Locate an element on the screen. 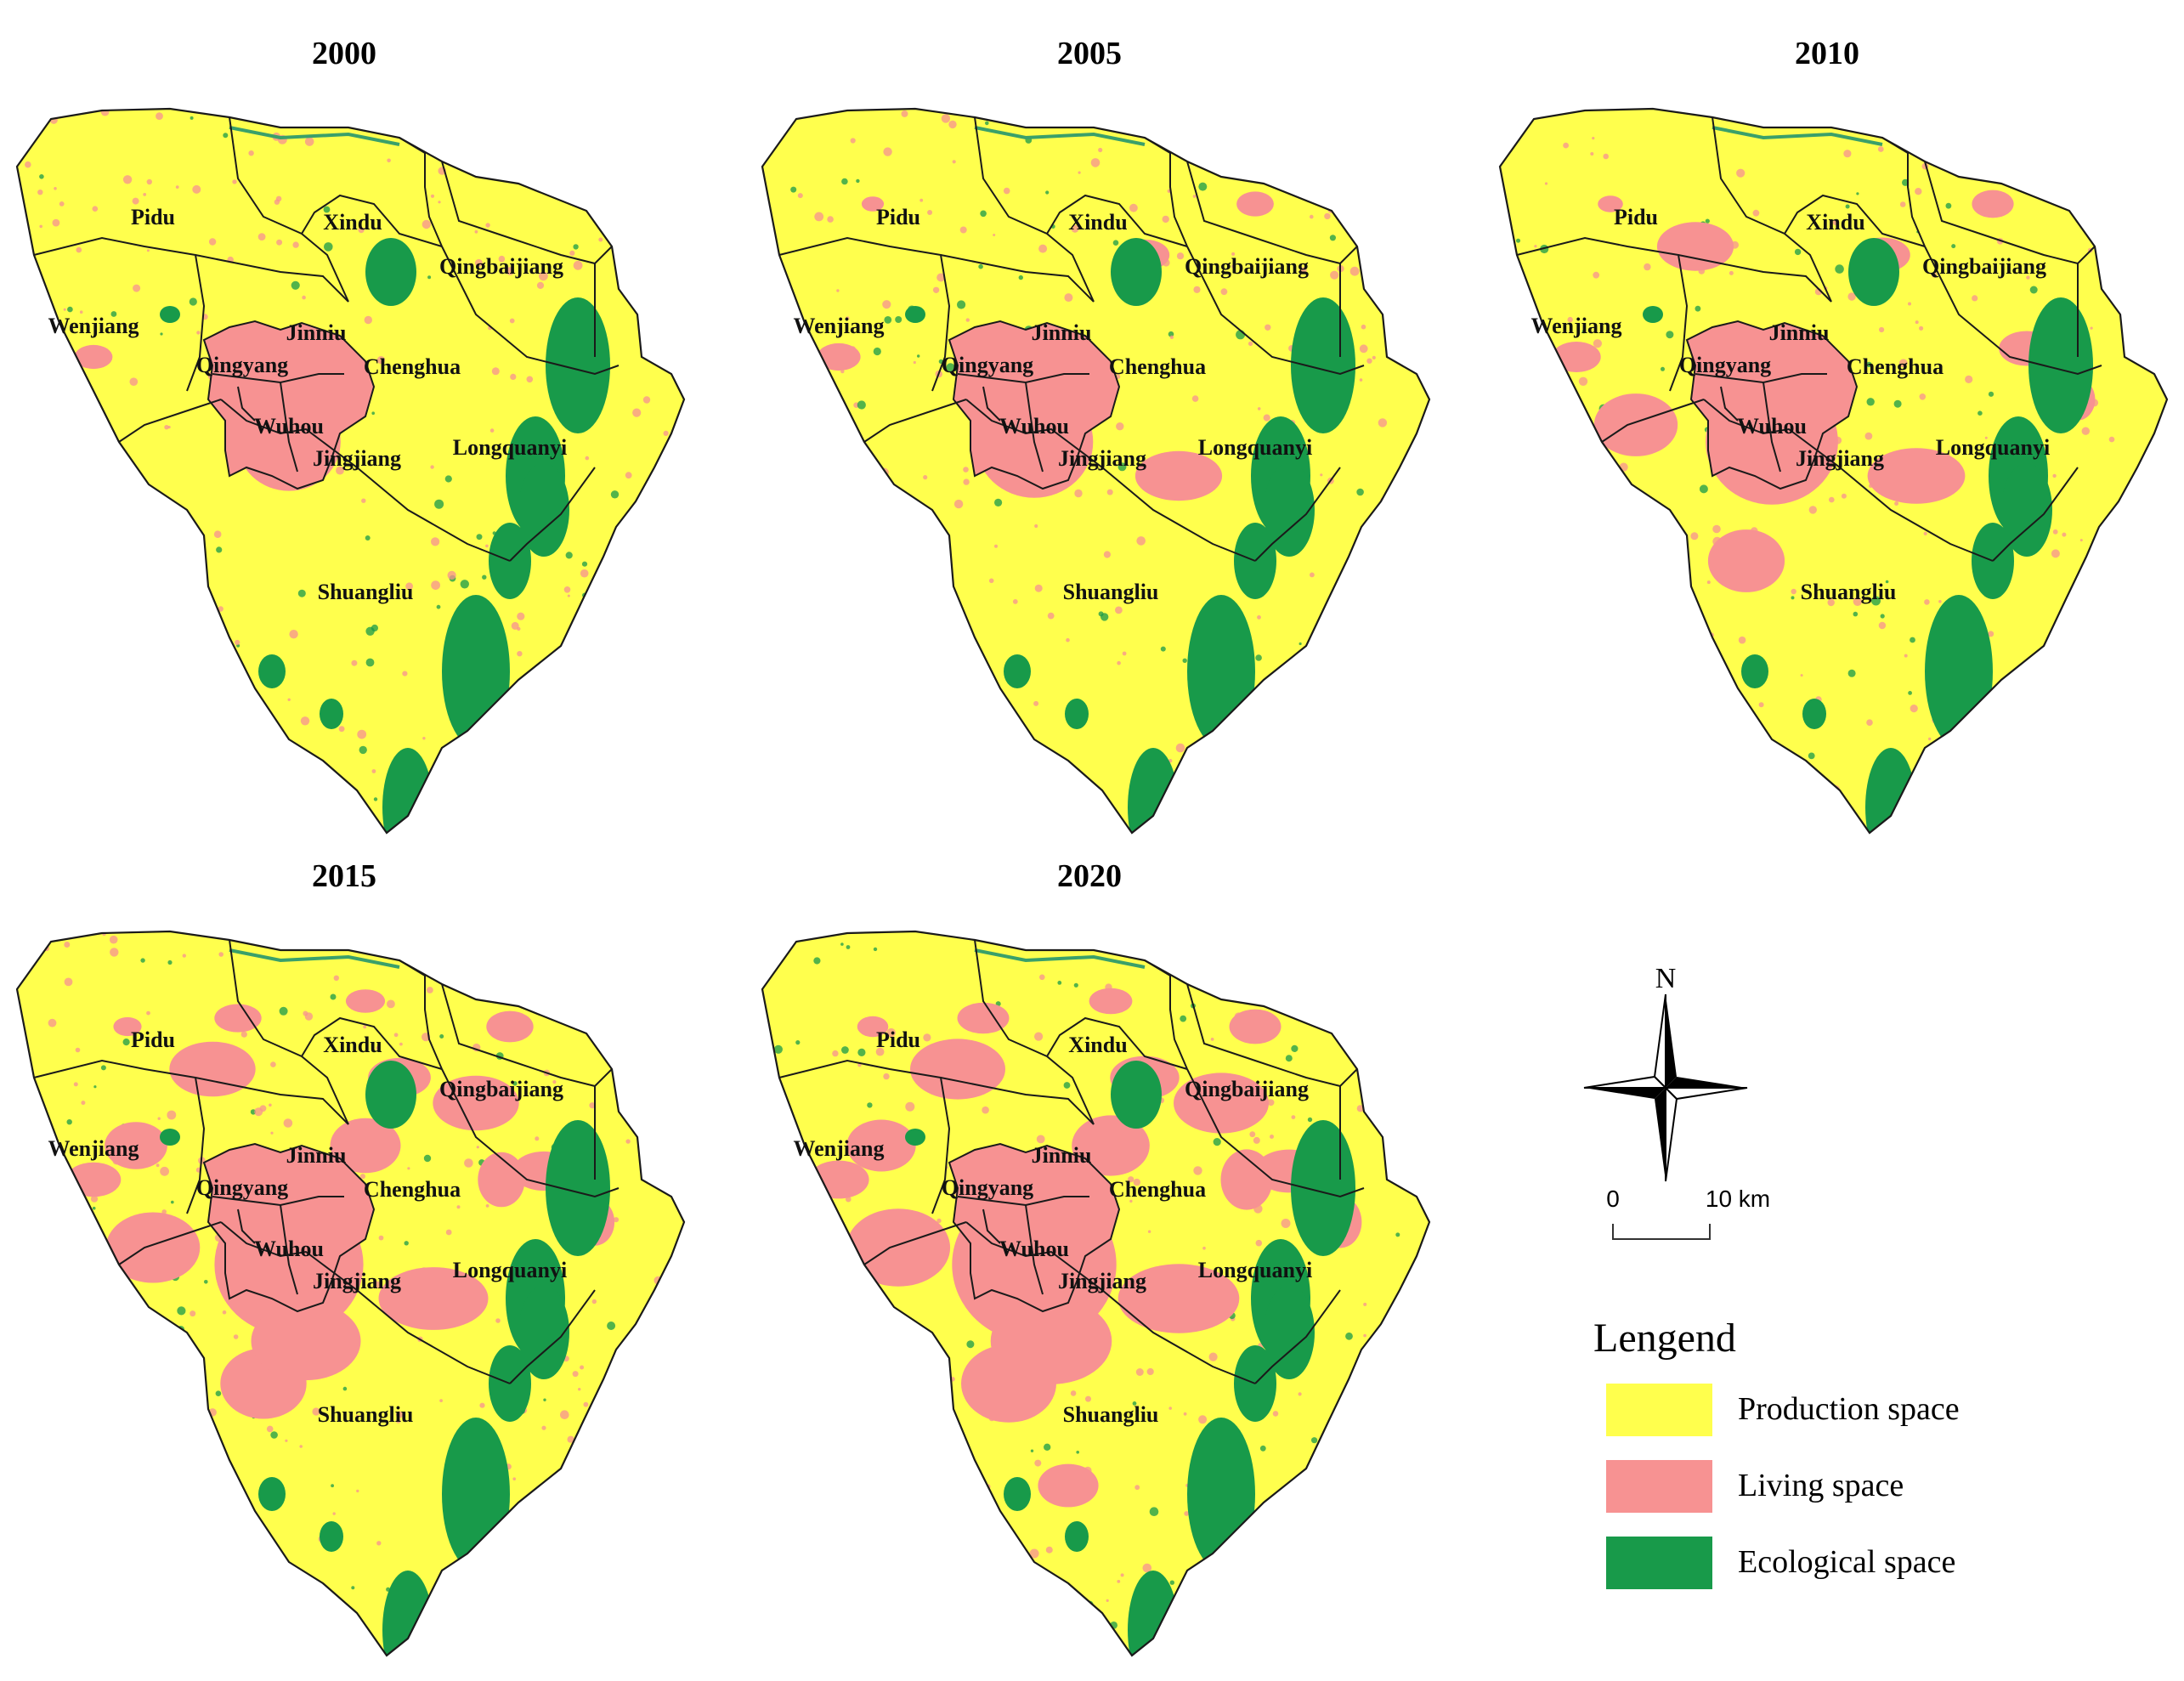 This screenshot has width=2184, height=1681. north-arrow: N is located at coordinates (1665, 1072).